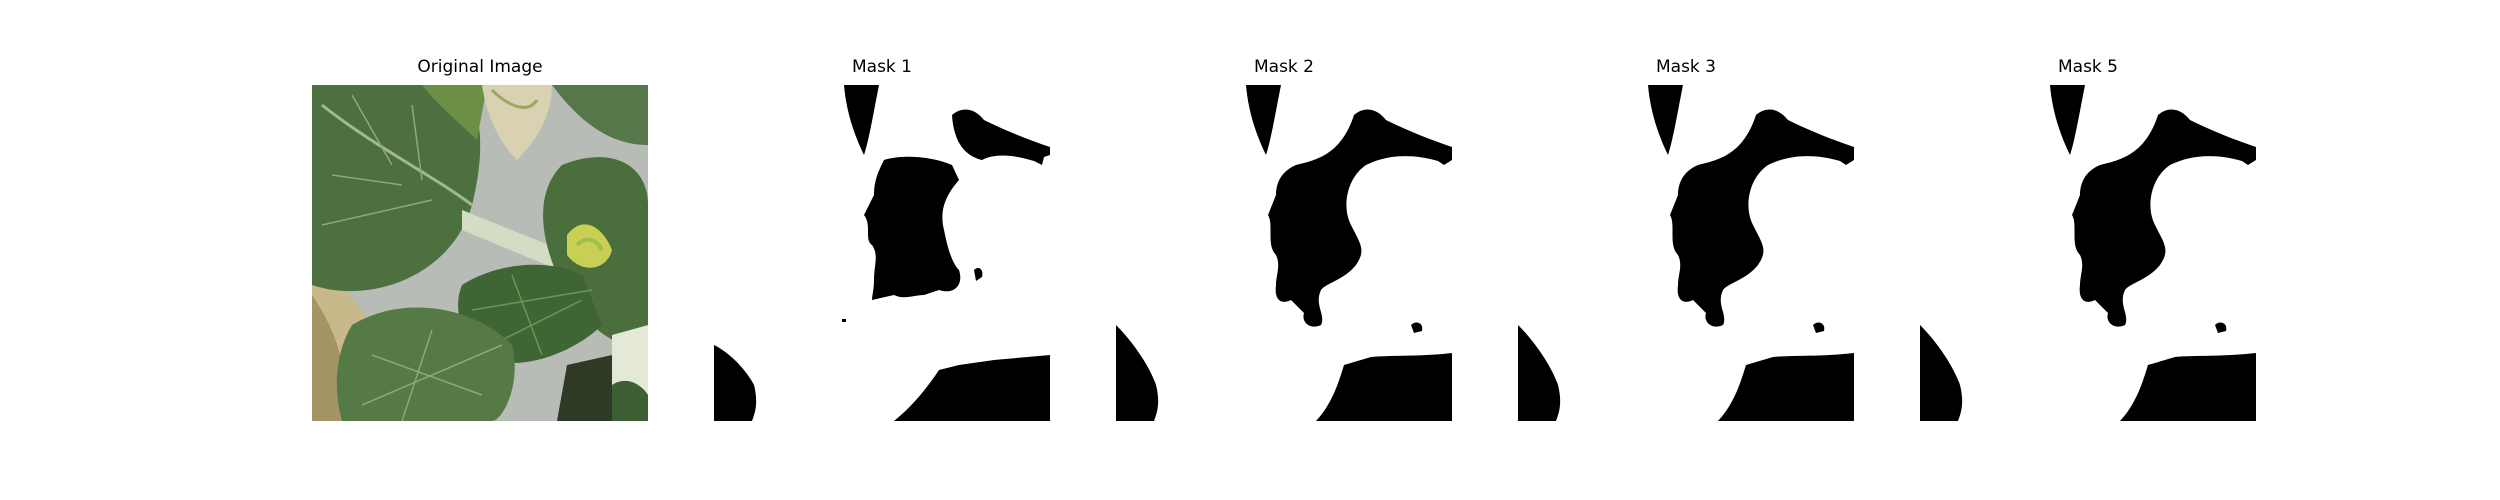 Image resolution: width=2500 pixels, height=500 pixels. I want to click on panel-title: Mask 3, so click(1685, 67).